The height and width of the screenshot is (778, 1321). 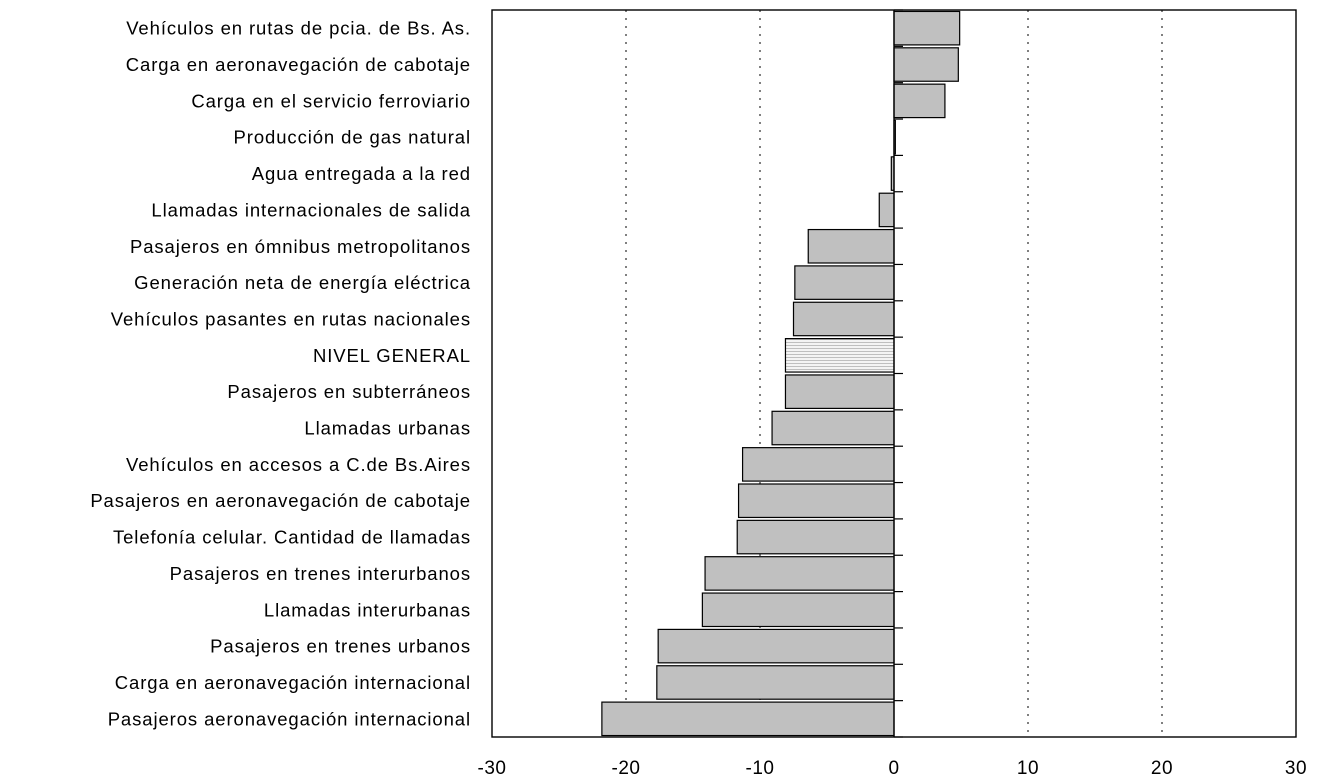 What do you see at coordinates (293, 682) in the screenshot?
I see `category-label-18: Carga en aeronavegación internacional` at bounding box center [293, 682].